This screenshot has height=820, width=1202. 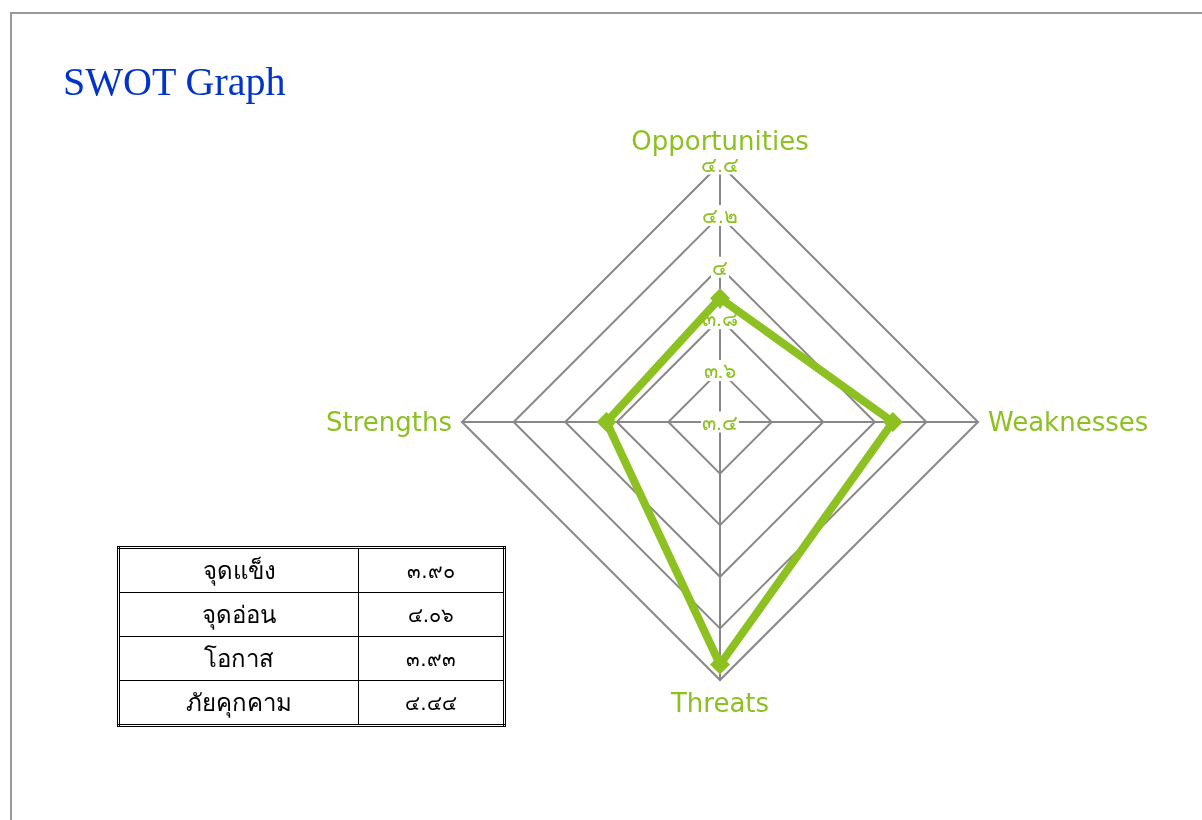 What do you see at coordinates (431, 658) in the screenshot?
I see `text: ๓.๙๓` at bounding box center [431, 658].